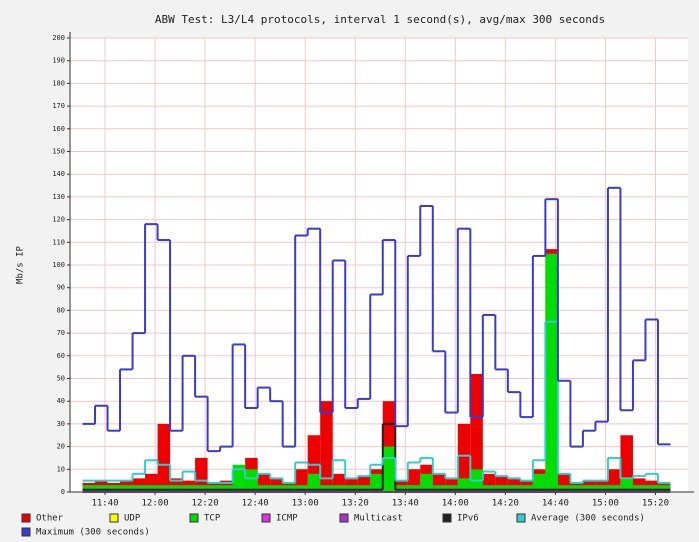 The height and width of the screenshot is (542, 699). What do you see at coordinates (132, 519) in the screenshot?
I see `legend-label: UDP` at bounding box center [132, 519].